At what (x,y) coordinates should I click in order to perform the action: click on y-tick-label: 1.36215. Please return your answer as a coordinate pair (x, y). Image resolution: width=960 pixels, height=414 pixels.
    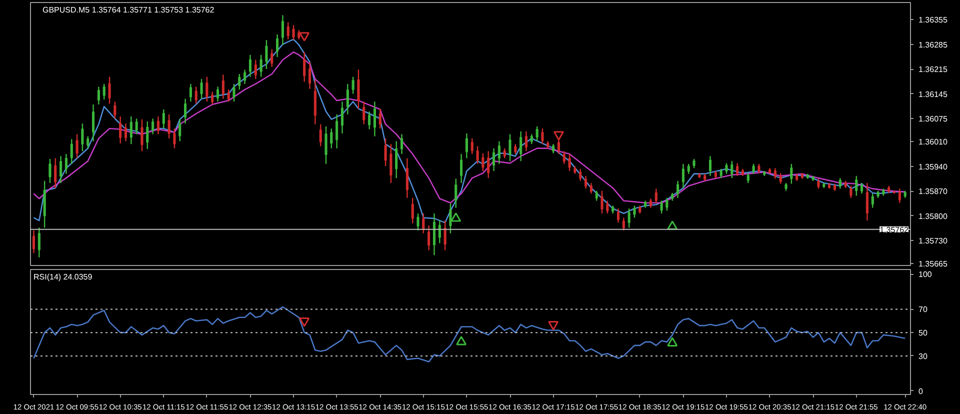
    Looking at the image, I should click on (933, 69).